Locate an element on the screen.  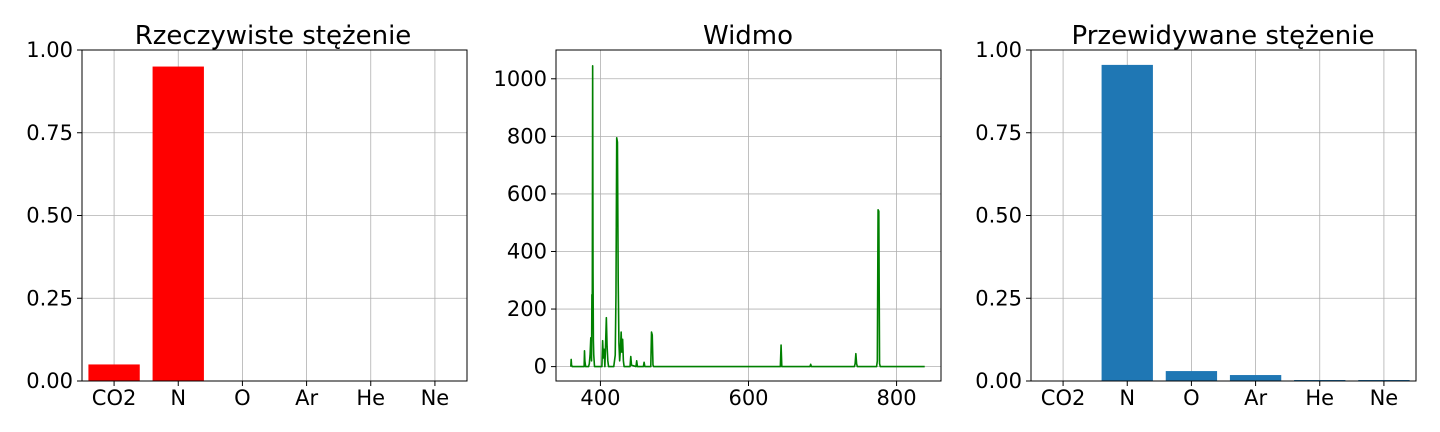
x-tick-label: 400 is located at coordinates (600, 398).